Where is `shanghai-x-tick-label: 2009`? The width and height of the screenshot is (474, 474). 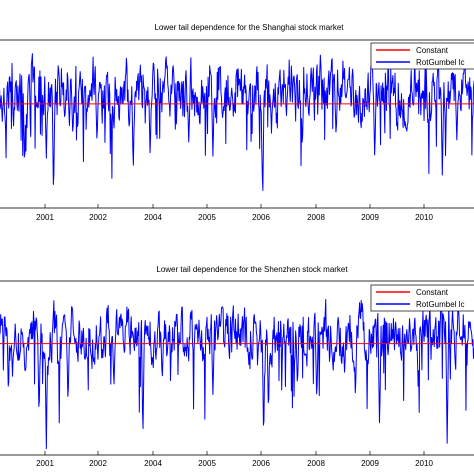
shanghai-x-tick-label: 2009 is located at coordinates (370, 217).